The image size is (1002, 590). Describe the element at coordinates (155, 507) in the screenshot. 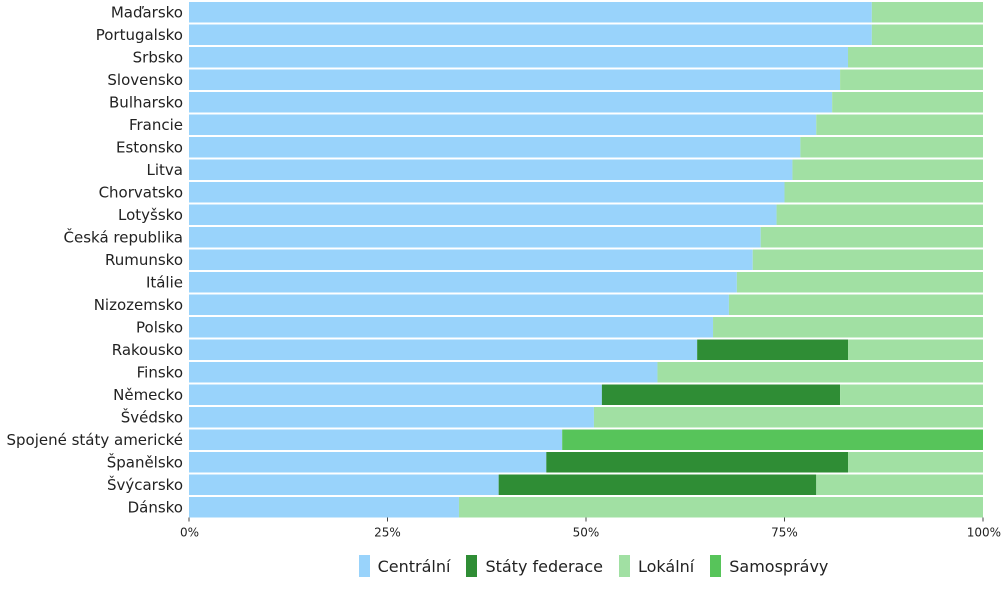

I see `category-label: Dánsko` at that location.